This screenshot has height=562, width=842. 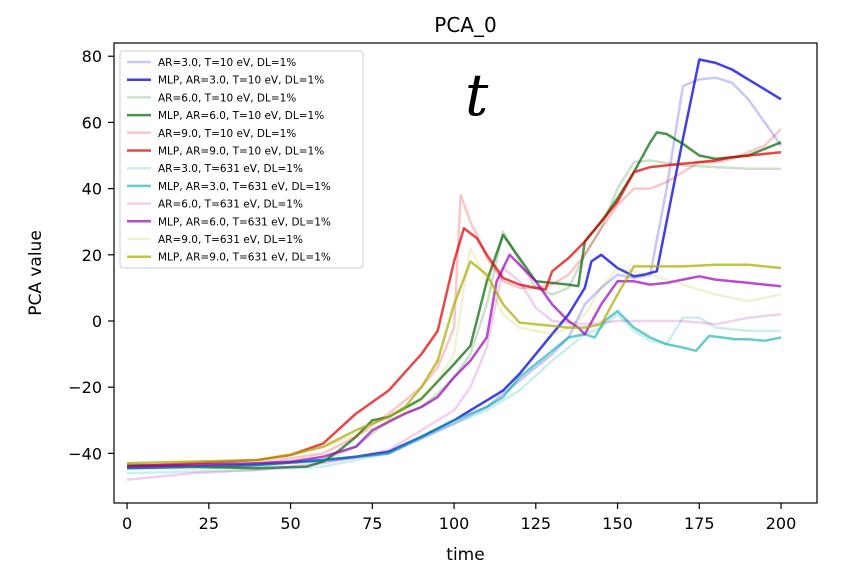 I want to click on x-tick-label: 0, so click(x=127, y=523).